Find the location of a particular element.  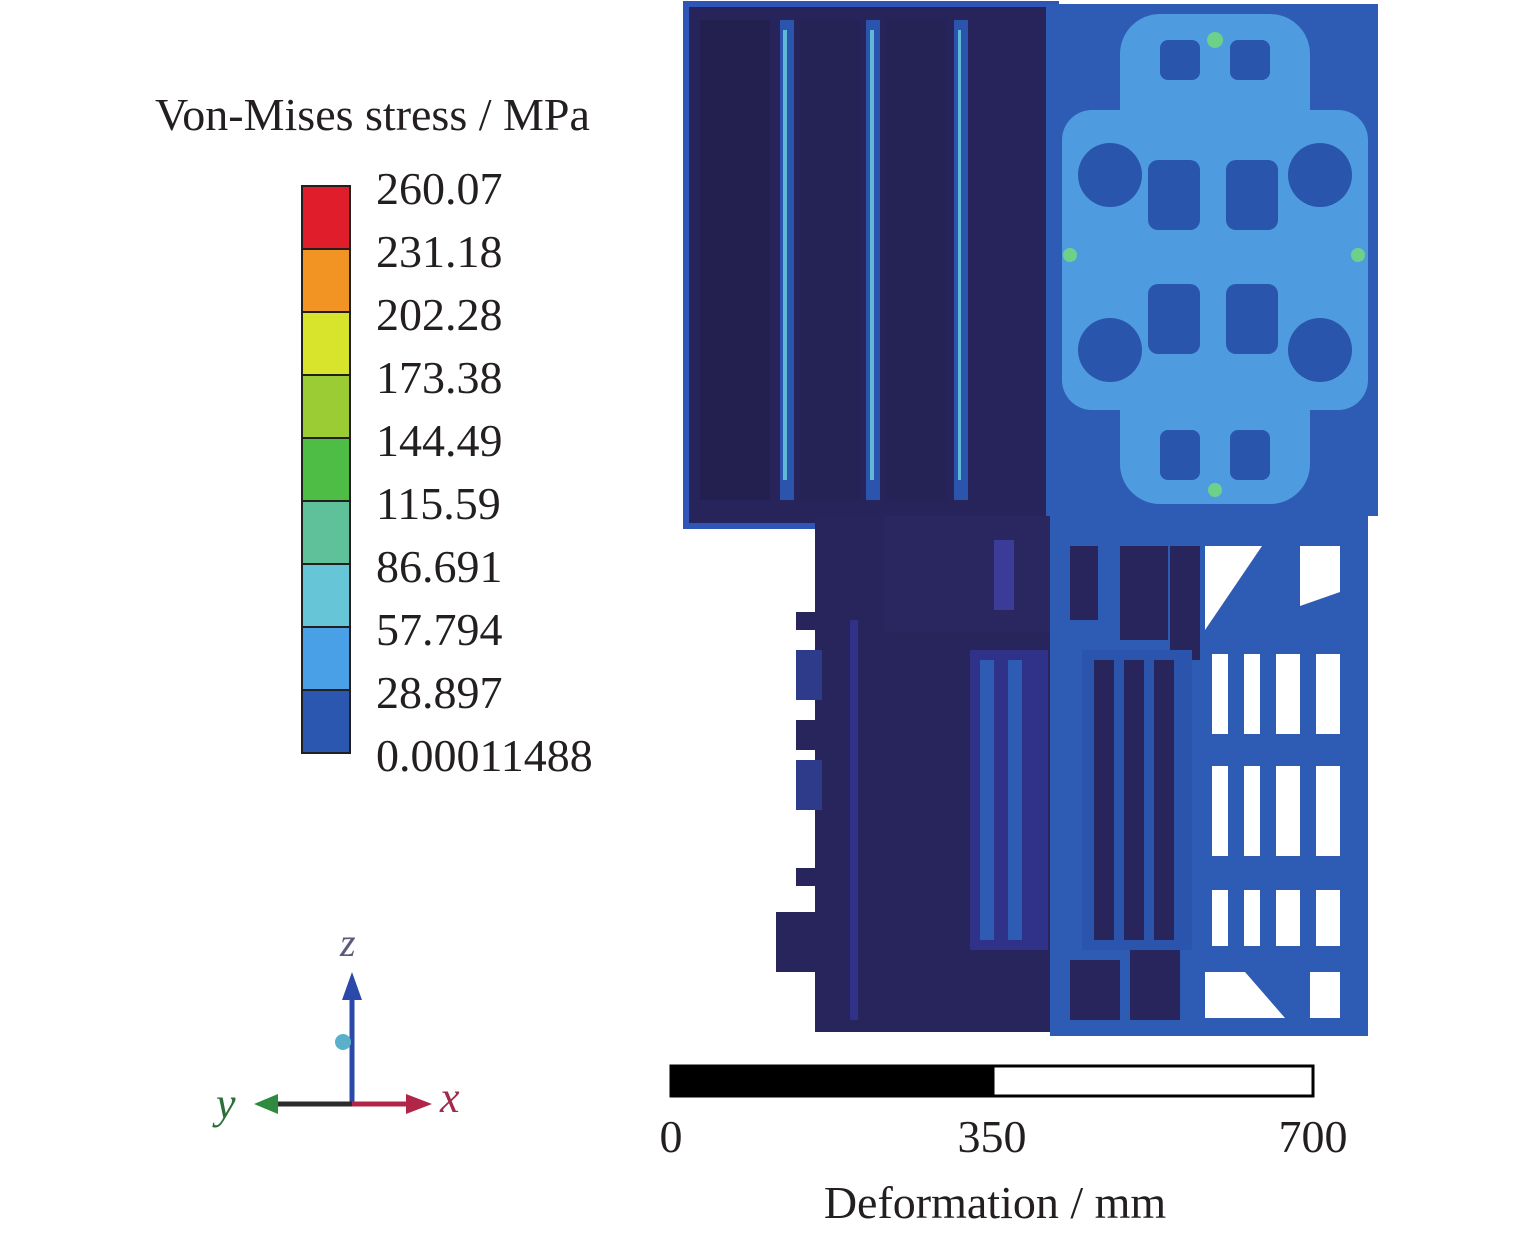

scale-bar: 0 350 700 Deformation / mm is located at coordinates (1004, 1146).